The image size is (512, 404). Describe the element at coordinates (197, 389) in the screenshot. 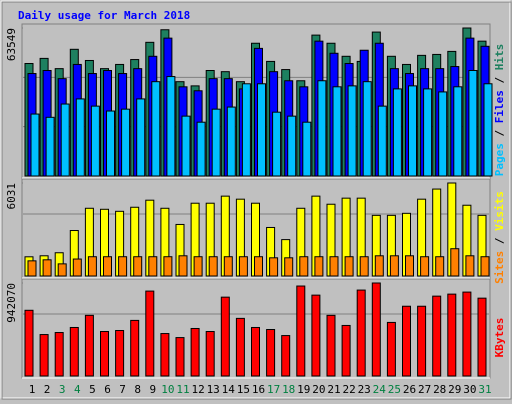

I see `x-tick-label: 12` at that location.